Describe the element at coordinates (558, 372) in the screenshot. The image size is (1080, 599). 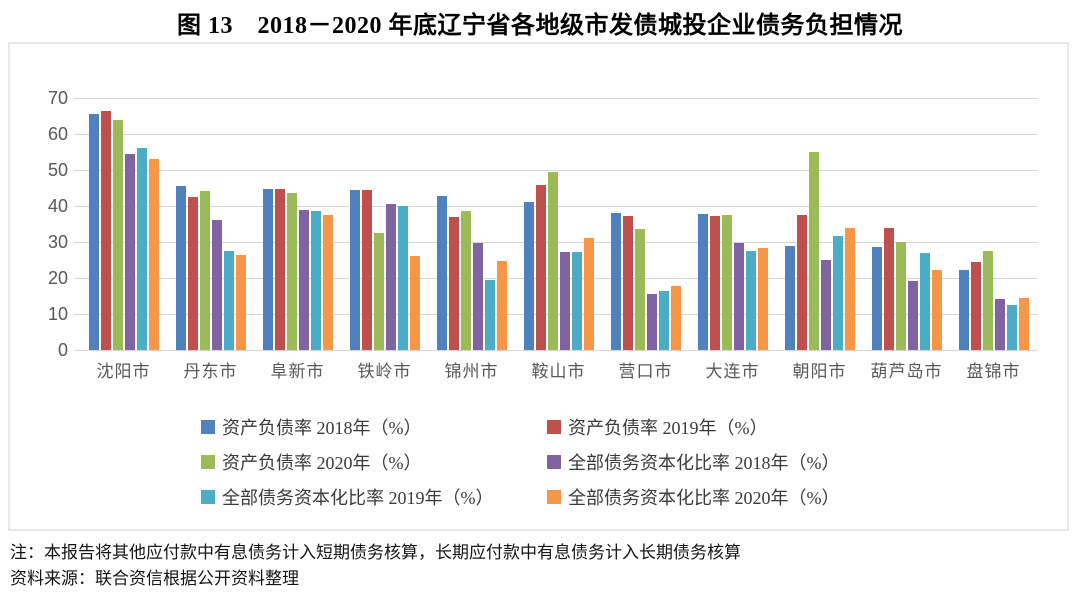
I see `x-axis: 沈阳市 丹东市 阜新市 铁岭市 锦州市 鞍山市 营口市 大连市 朝阳市 葫芦岛市 盘锦市` at that location.